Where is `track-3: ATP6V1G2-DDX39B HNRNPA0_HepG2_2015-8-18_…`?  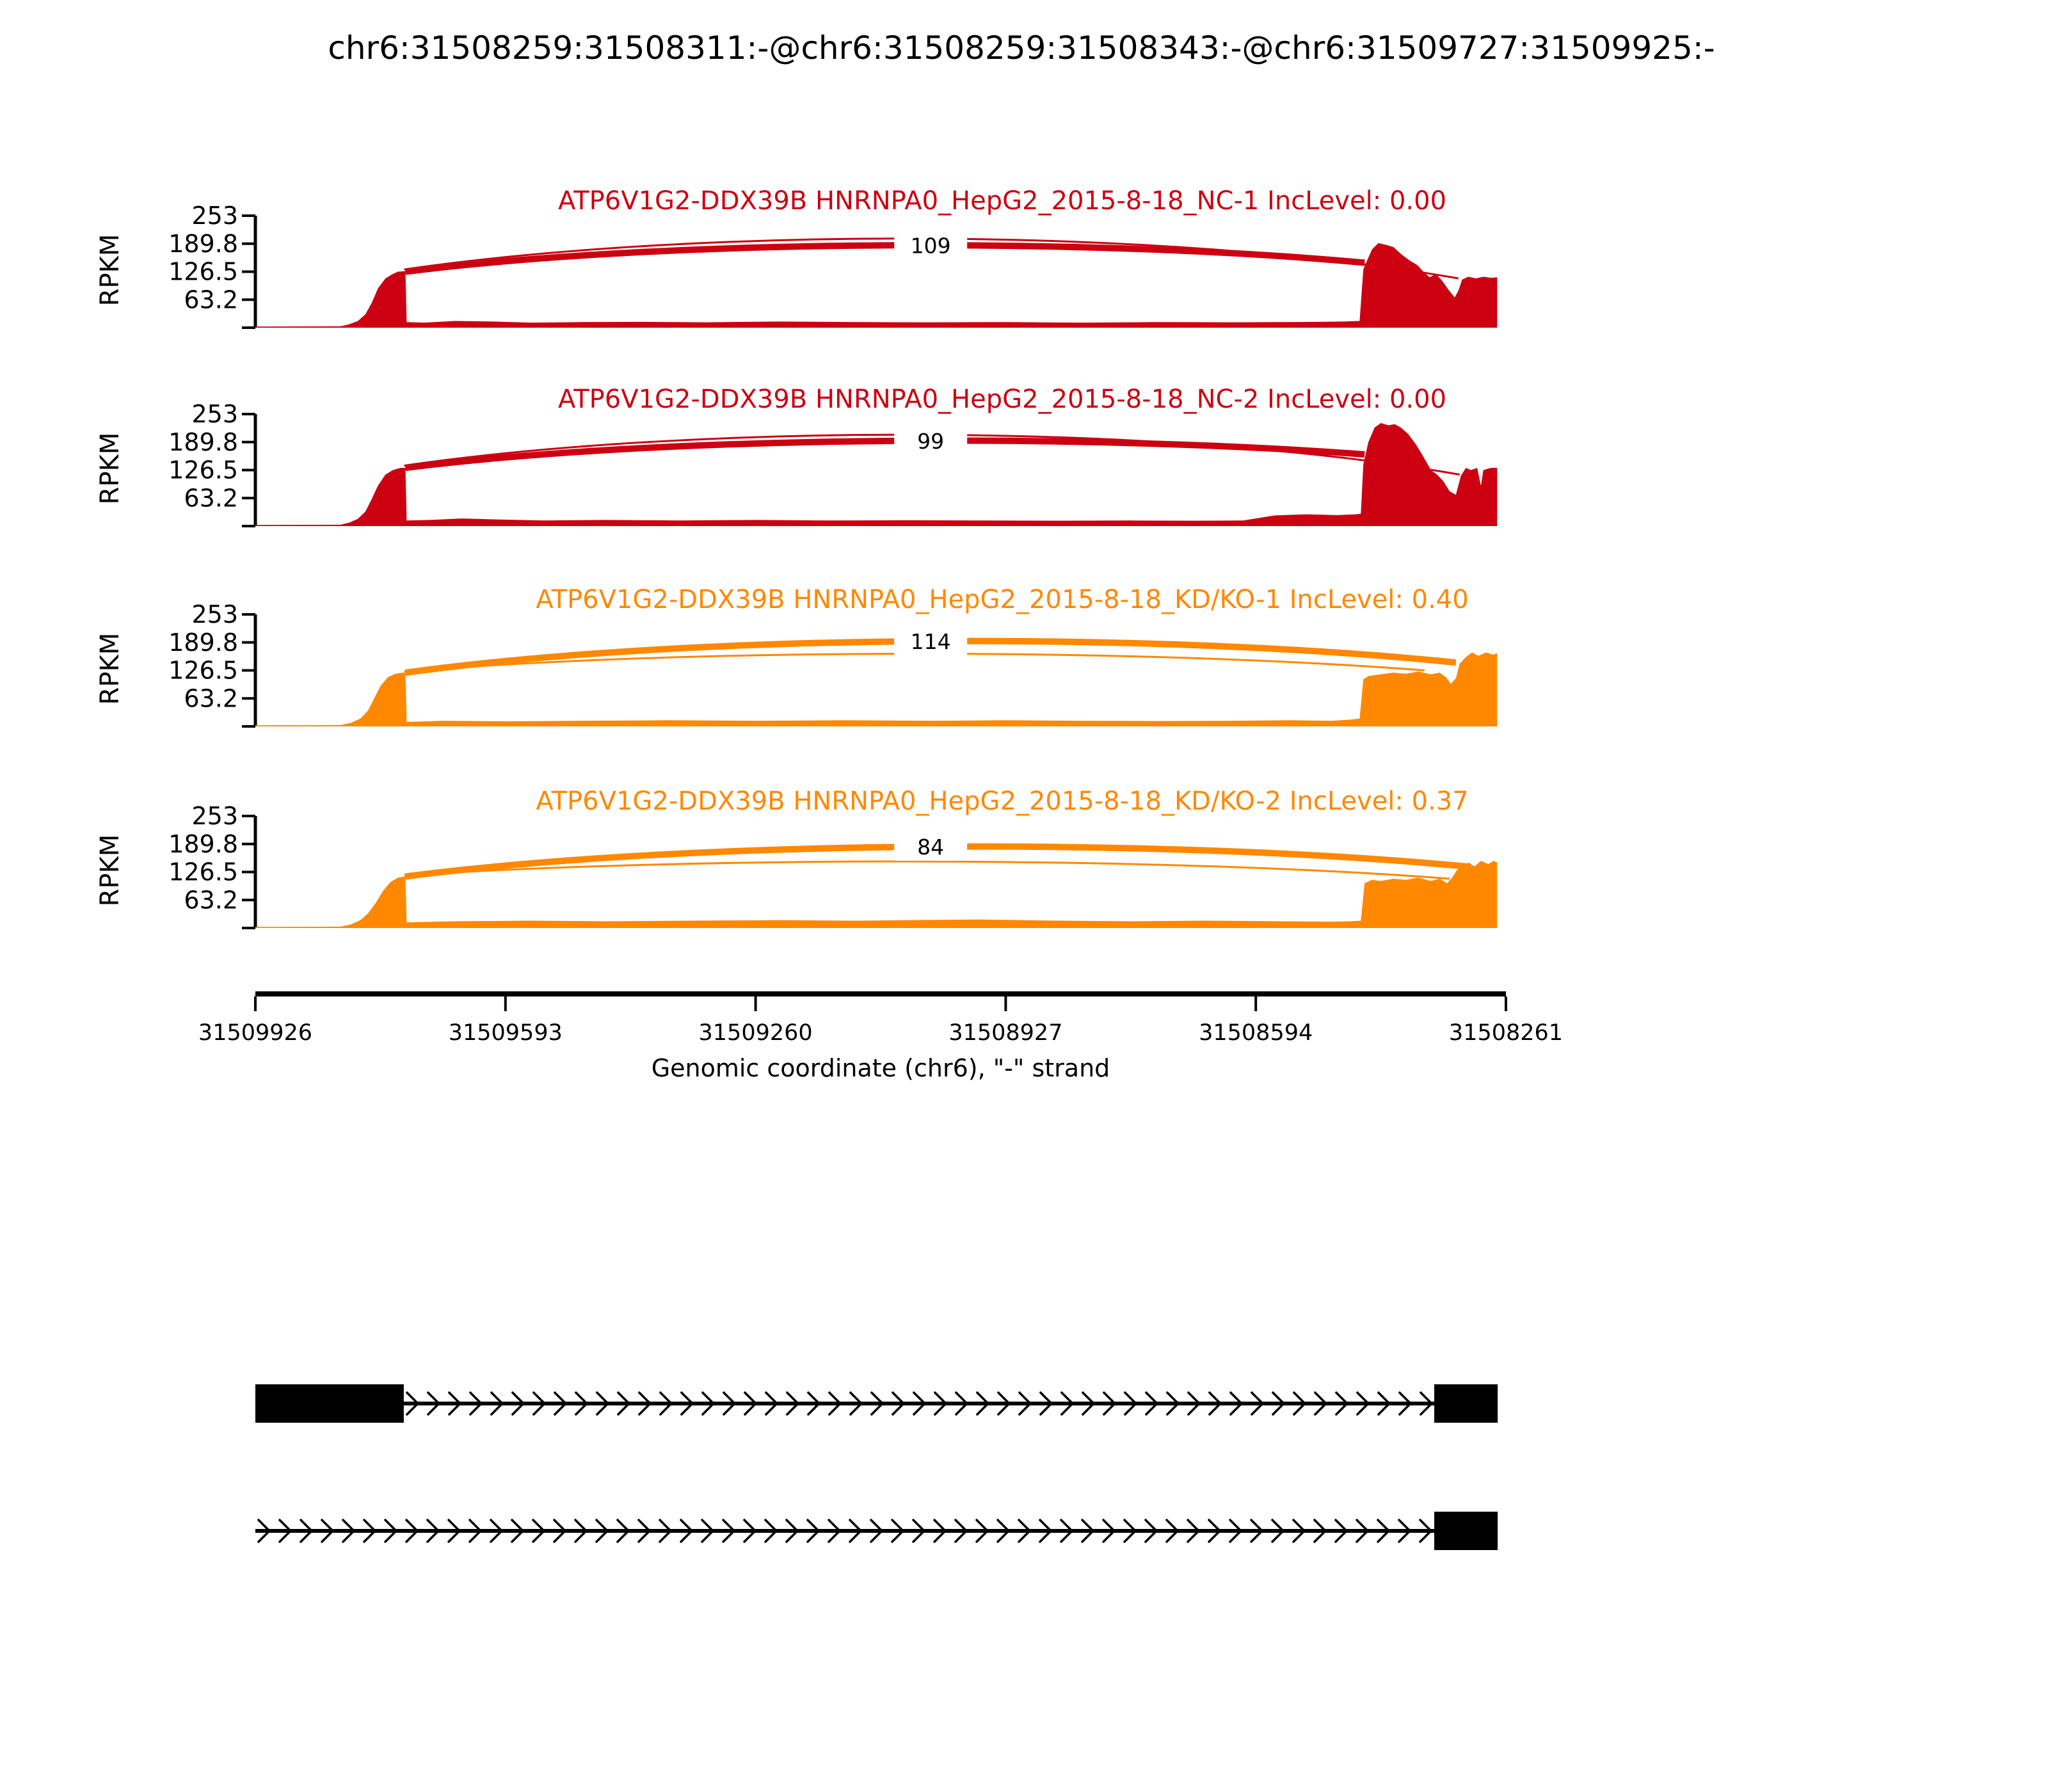 track-3: ATP6V1G2-DDX39B HNRNPA0_HepG2_2015-8-18_… is located at coordinates (796, 656).